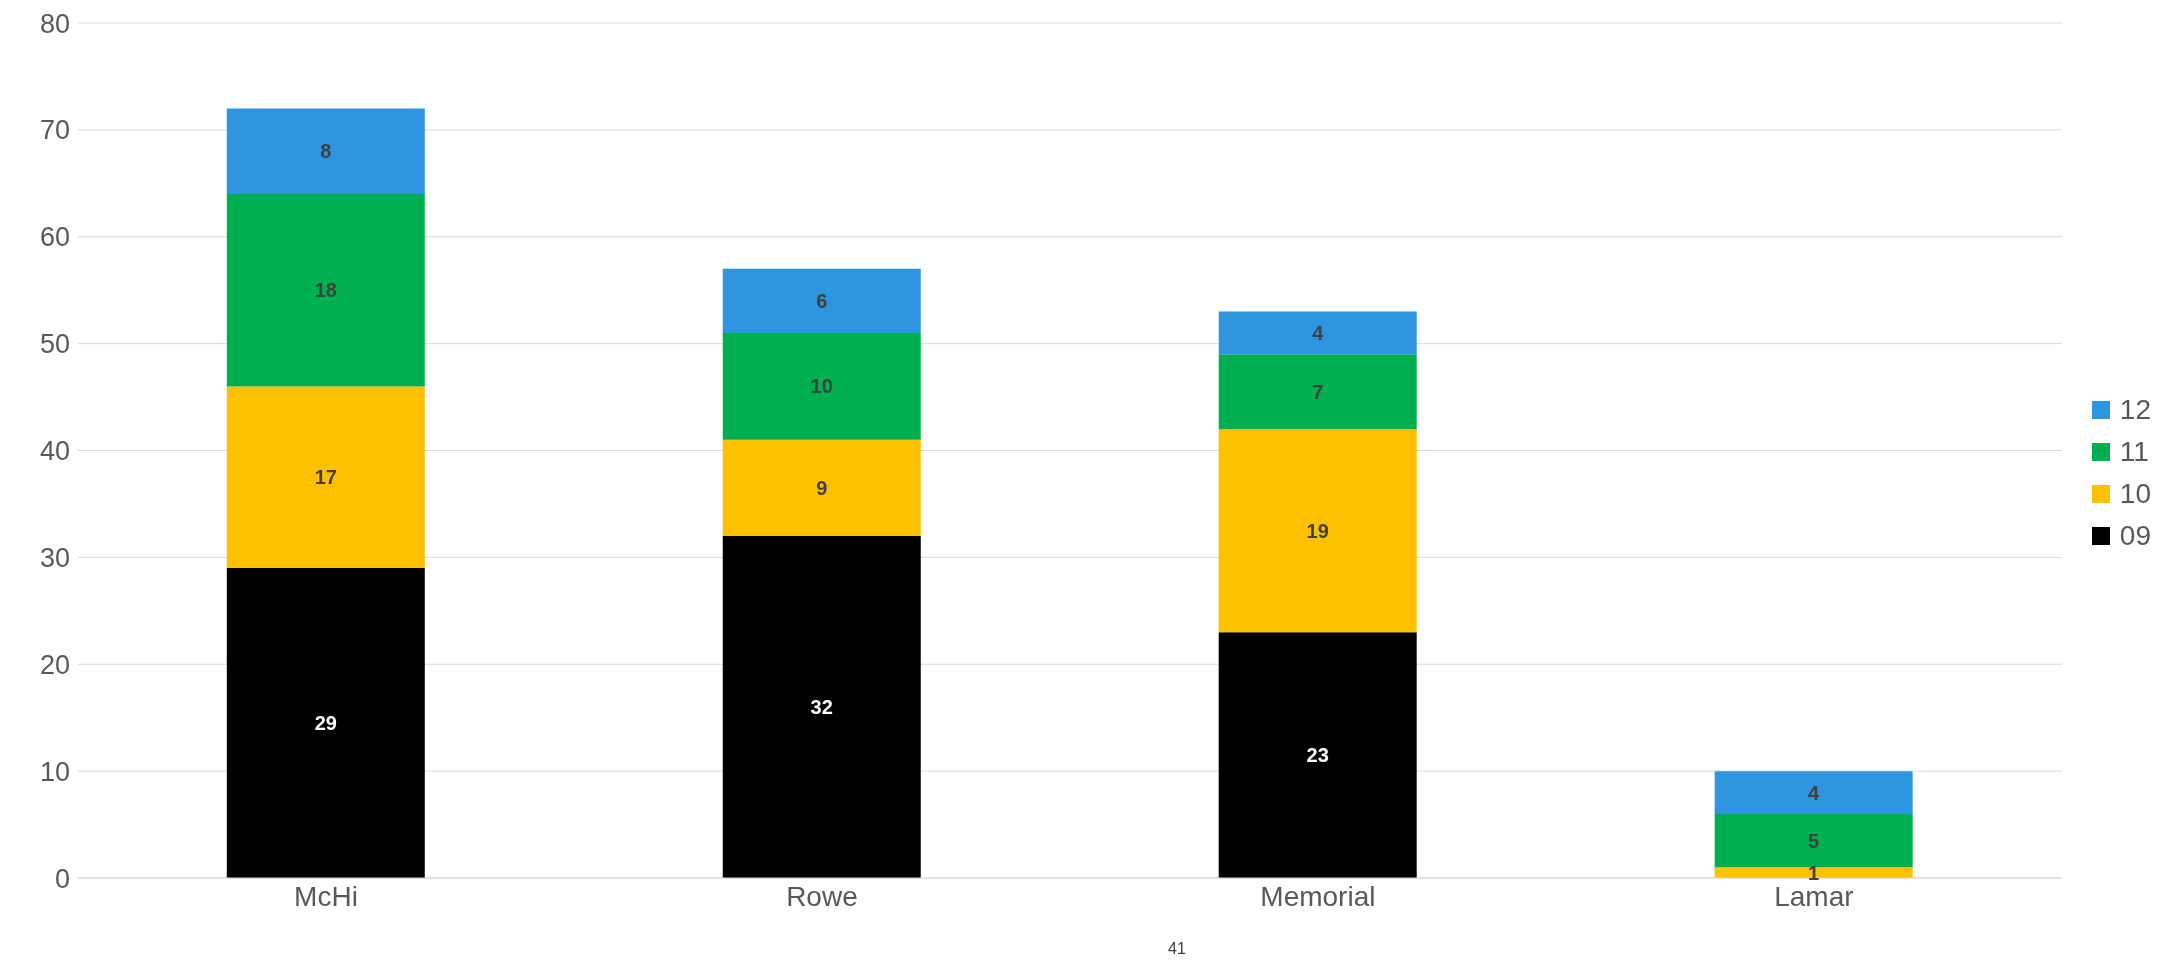 The height and width of the screenshot is (976, 2169). I want to click on y-tick-label: 0, so click(62, 878).